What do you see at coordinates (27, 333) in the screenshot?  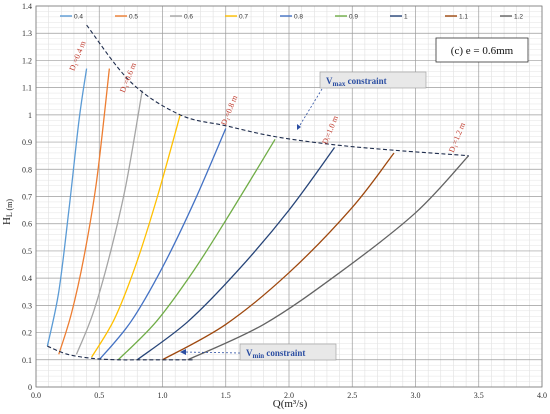 I see `y-tick-label: 0.2` at bounding box center [27, 333].